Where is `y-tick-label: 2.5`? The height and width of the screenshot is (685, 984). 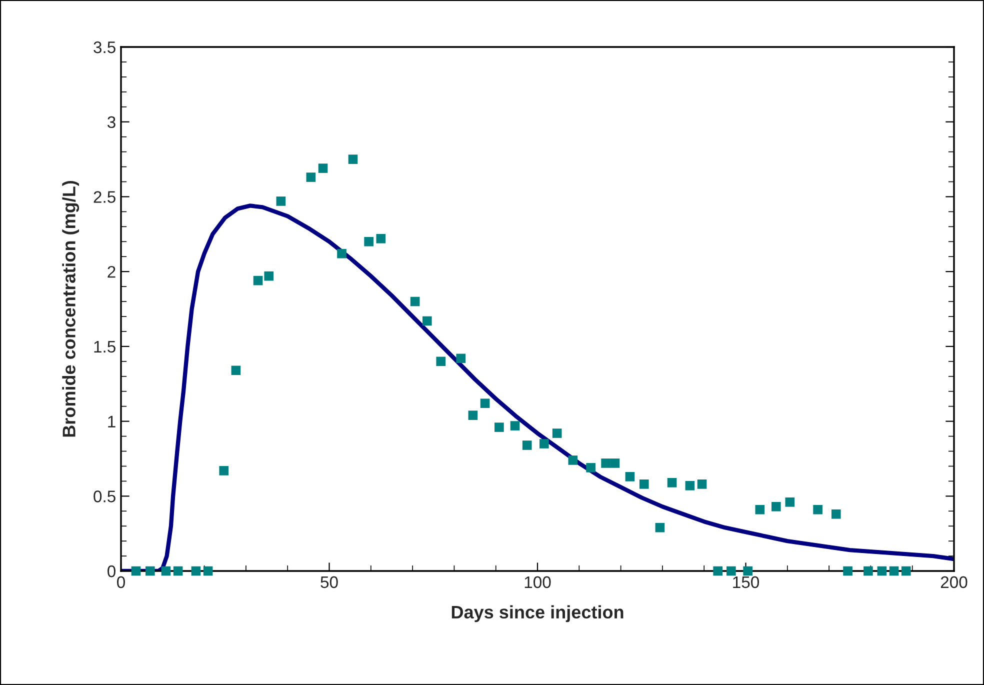
y-tick-label: 2.5 is located at coordinates (105, 197).